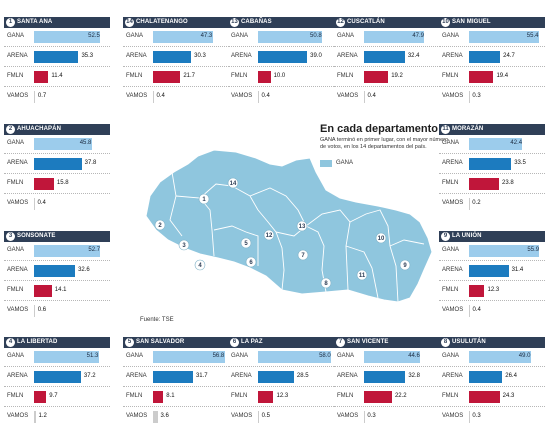 The image size is (557, 440). I want to click on party-row: ARENA 33.5, so click(492, 163).